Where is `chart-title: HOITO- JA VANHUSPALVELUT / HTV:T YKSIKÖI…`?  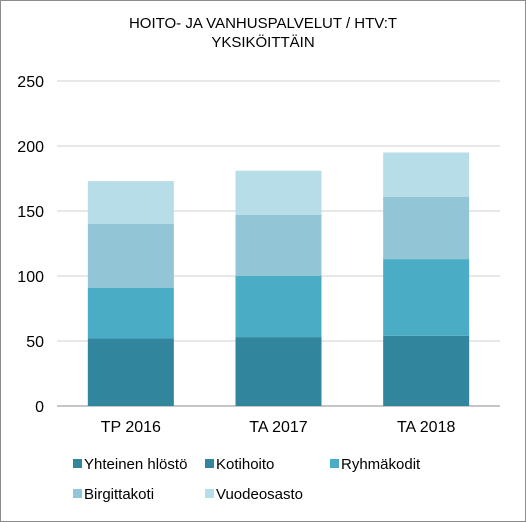 chart-title: HOITO- JA VANHUSPALVELUT / HTV:T YKSIKÖI… is located at coordinates (263, 33).